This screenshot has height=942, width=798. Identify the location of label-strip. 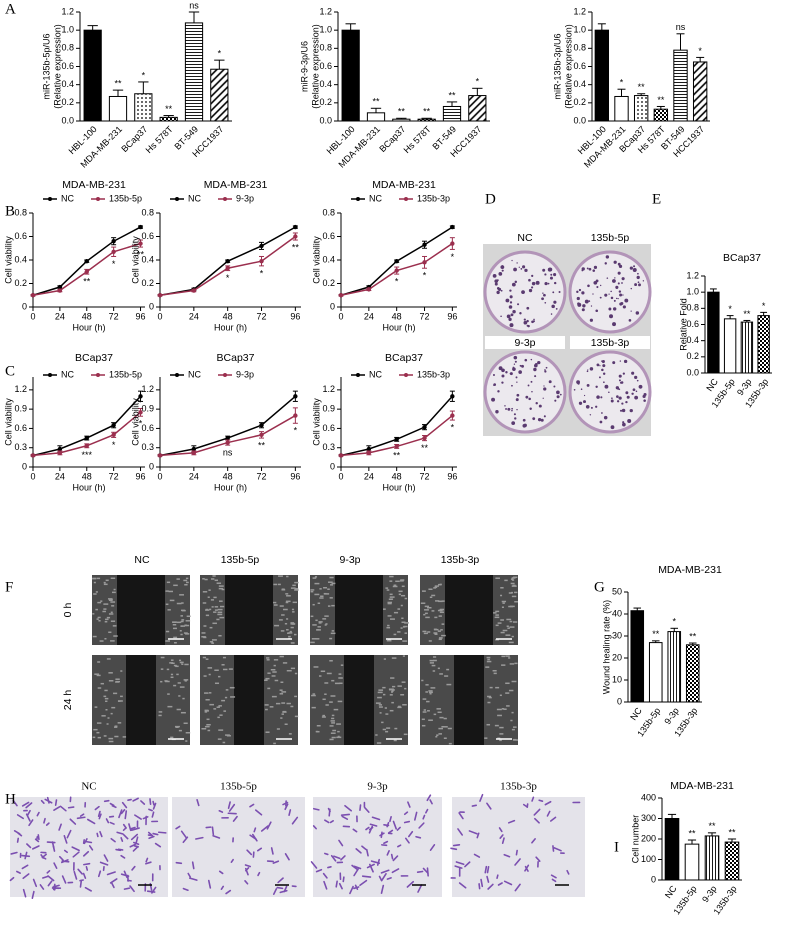
(610, 237).